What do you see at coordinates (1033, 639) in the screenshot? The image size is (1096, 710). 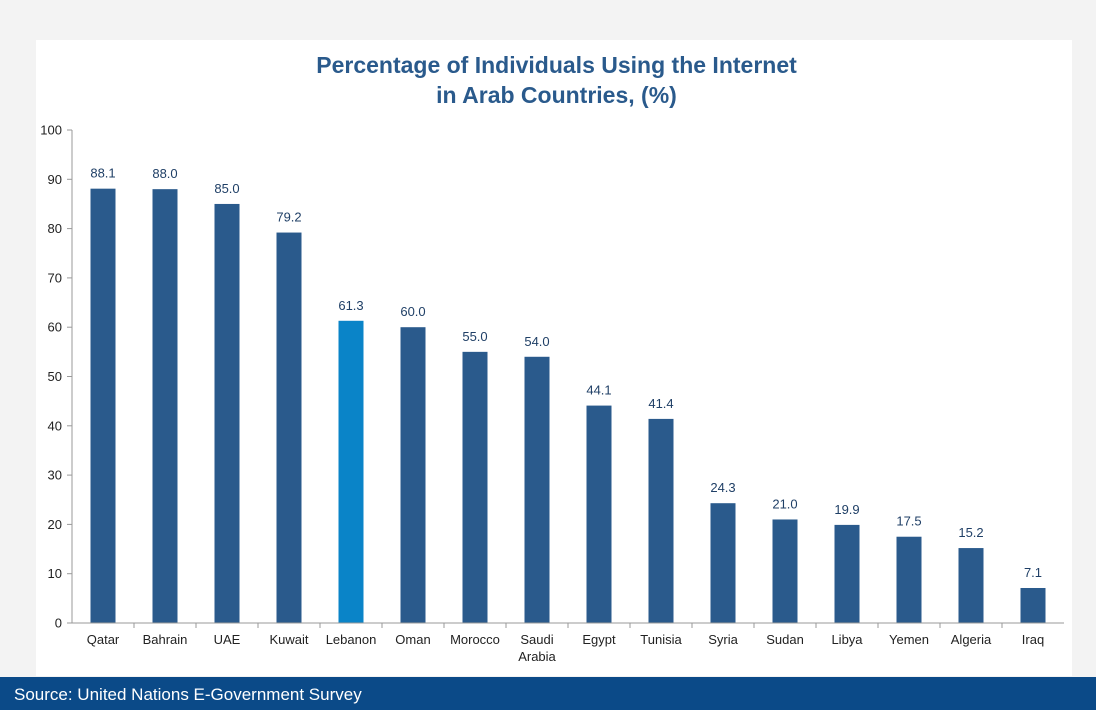 I see `x-tick-label: Iraq` at bounding box center [1033, 639].